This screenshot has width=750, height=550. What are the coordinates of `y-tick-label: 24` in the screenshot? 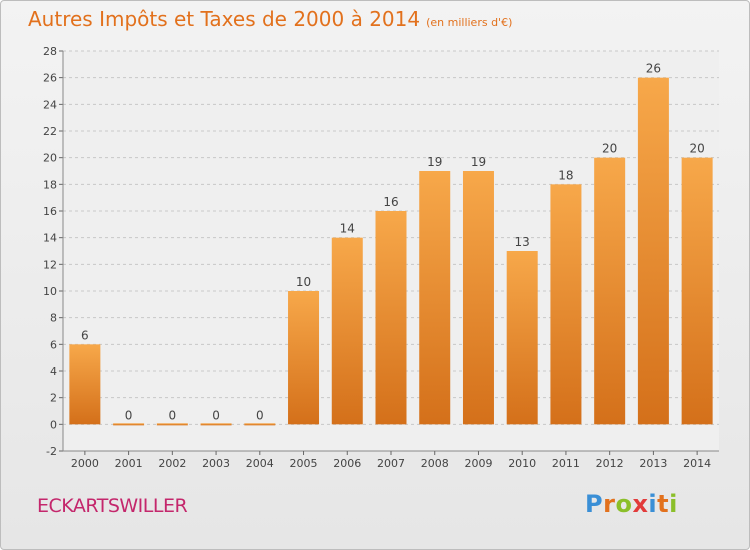 It's located at (50, 104).